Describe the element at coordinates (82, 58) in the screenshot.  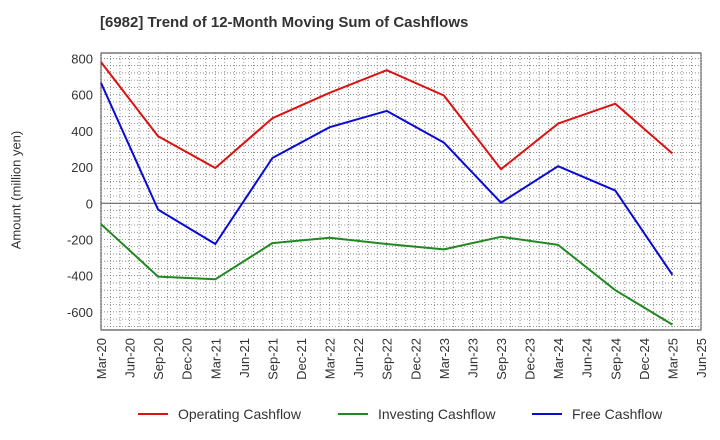
I see `y-tick-label: 800` at that location.